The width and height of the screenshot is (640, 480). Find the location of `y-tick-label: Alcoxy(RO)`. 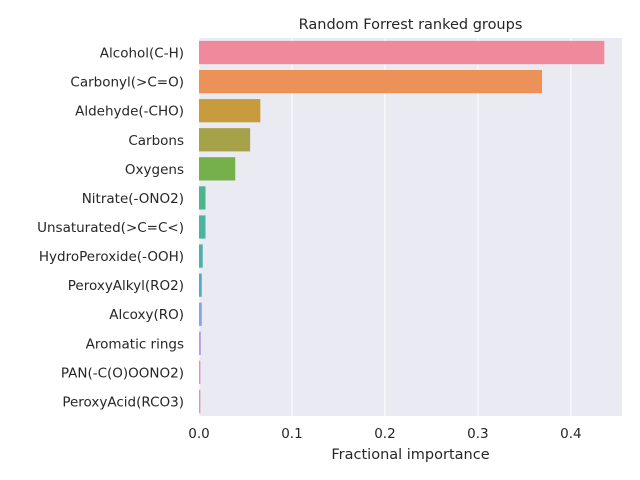

y-tick-label: Alcoxy(RO) is located at coordinates (146, 315).